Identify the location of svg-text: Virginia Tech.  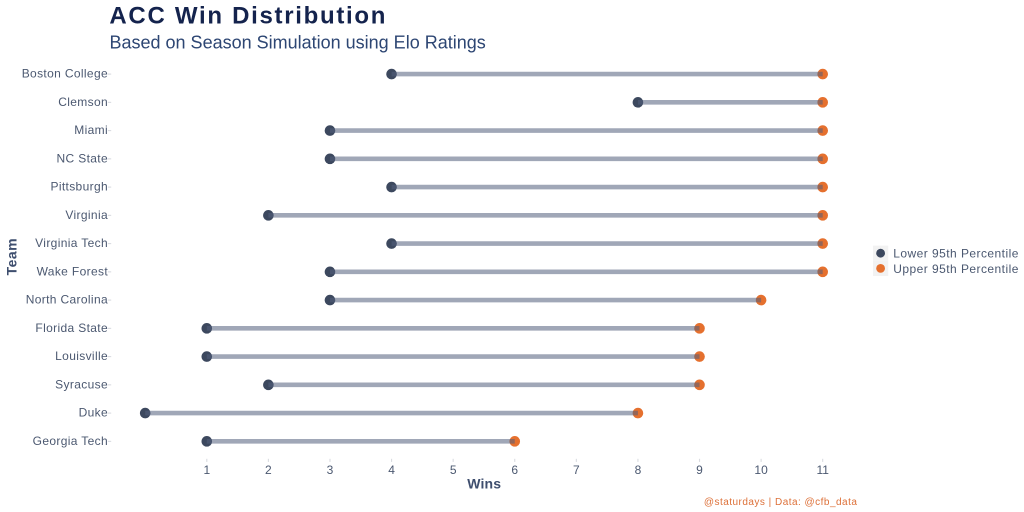
(71, 243).